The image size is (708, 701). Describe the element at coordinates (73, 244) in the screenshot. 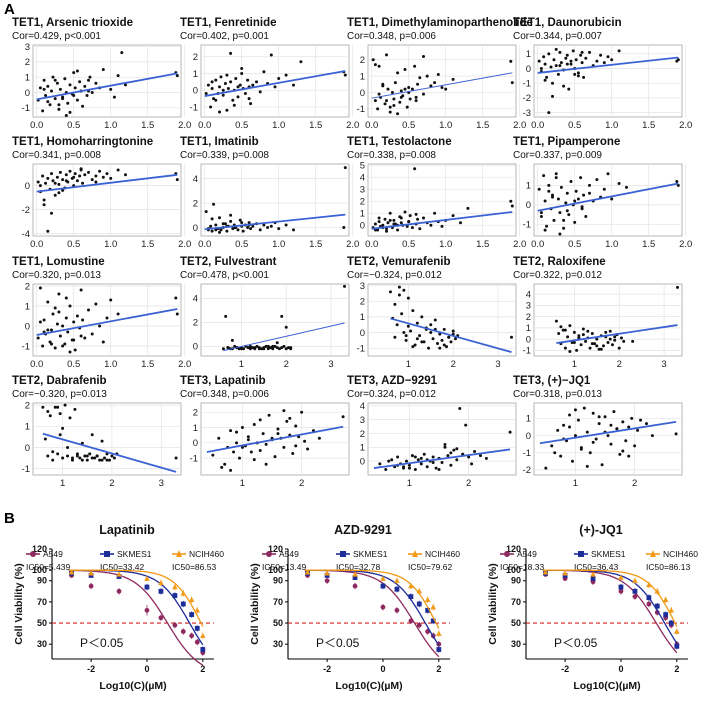

I see `x-tick-label: 0.5` at that location.